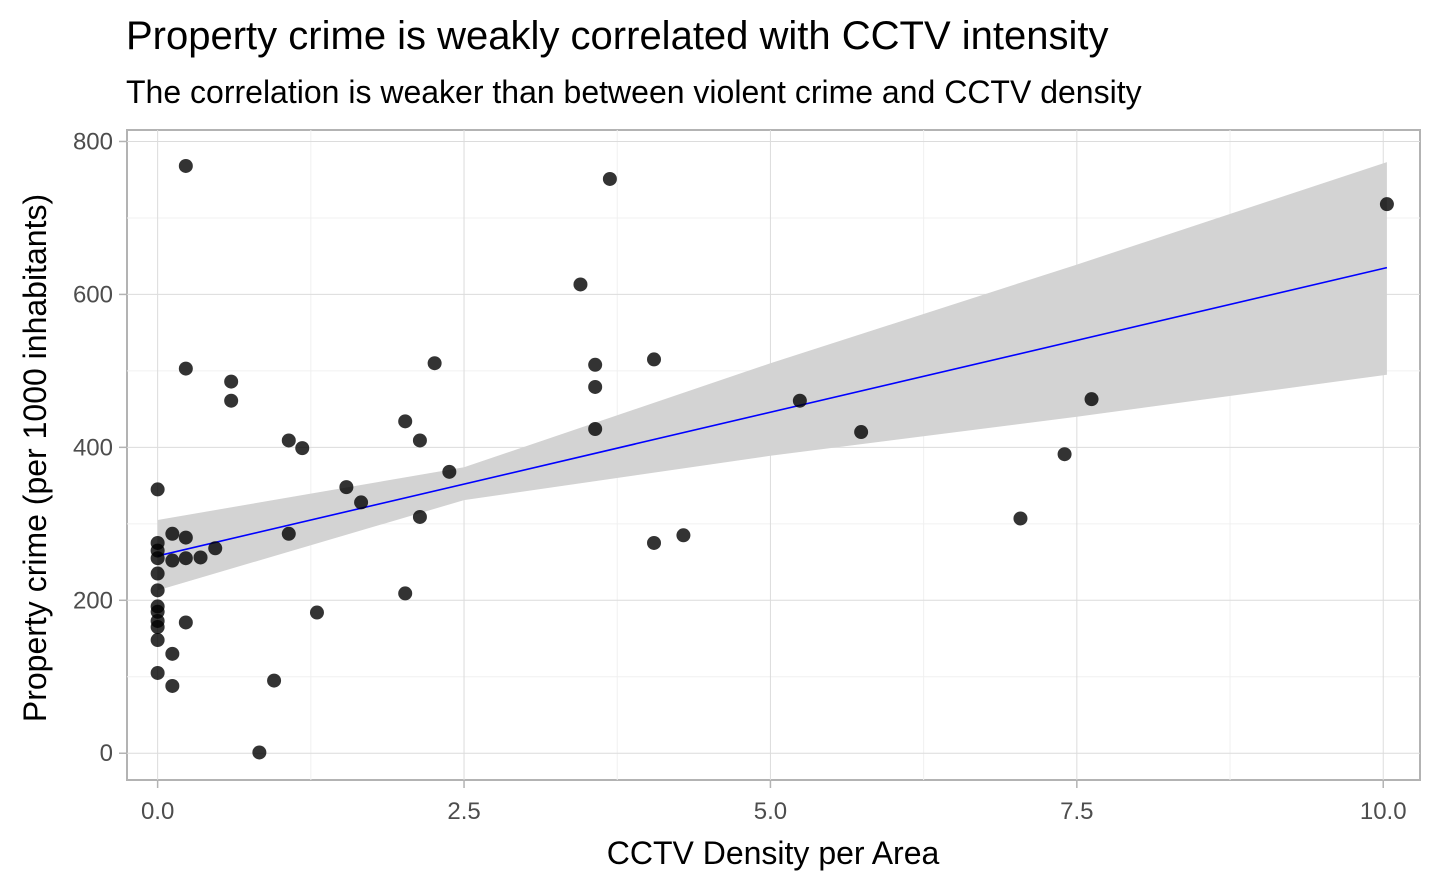 The image size is (1440, 889). I want to click on y-axis-ticks: 0 200 400 600 800, so click(100, 447).